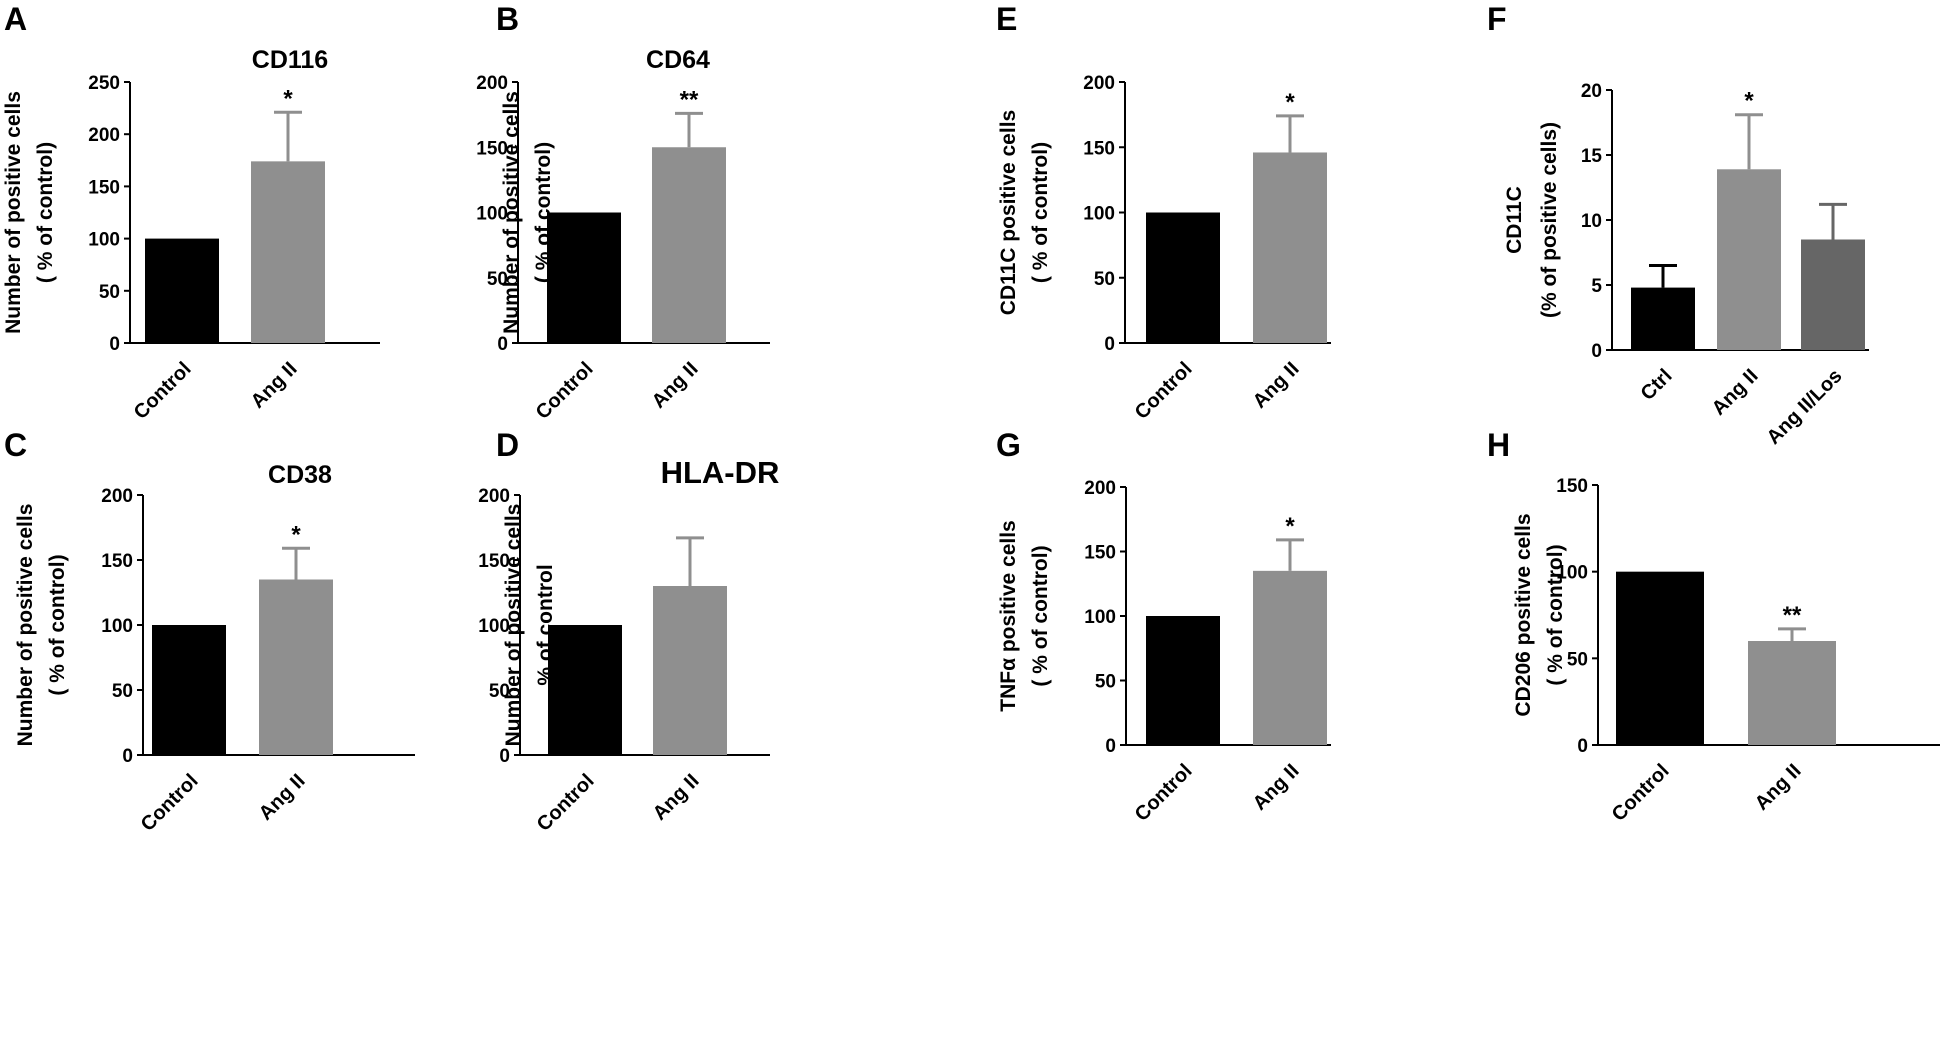  Describe the element at coordinates (1008, 212) in the screenshot. I see `y-axis-label: CD11C positive cells` at that location.